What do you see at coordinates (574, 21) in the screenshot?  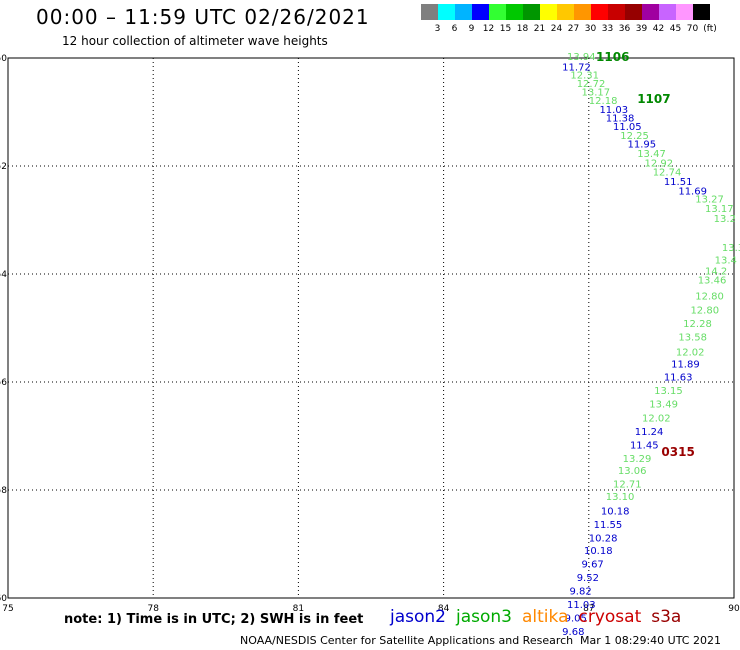 I see `color-scale-bar: 3 6 9 12 15 18 21 24 27 30 33 36 39 42 45 70 (ft)` at bounding box center [574, 21].